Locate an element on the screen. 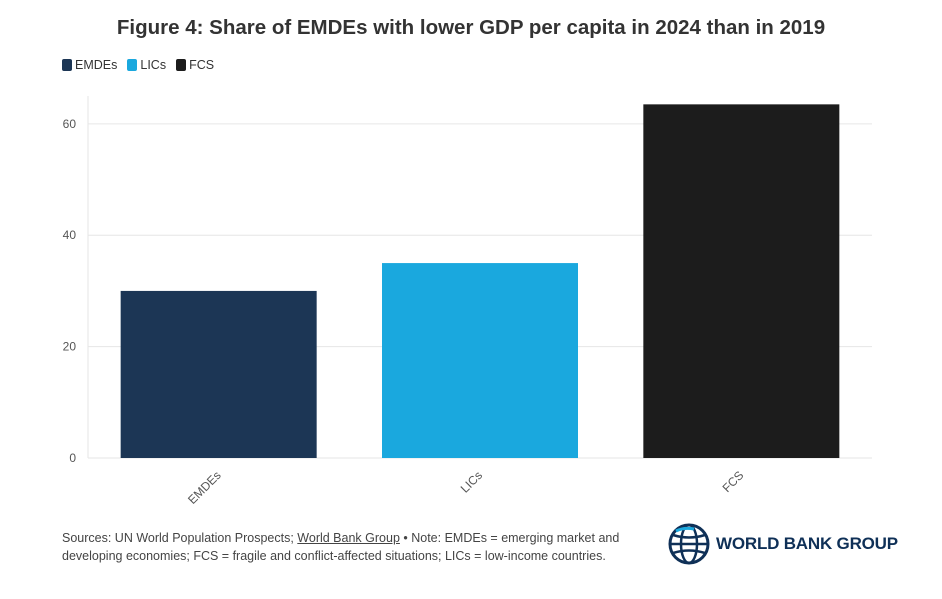 The width and height of the screenshot is (942, 599). bar-fcs is located at coordinates (741, 281).